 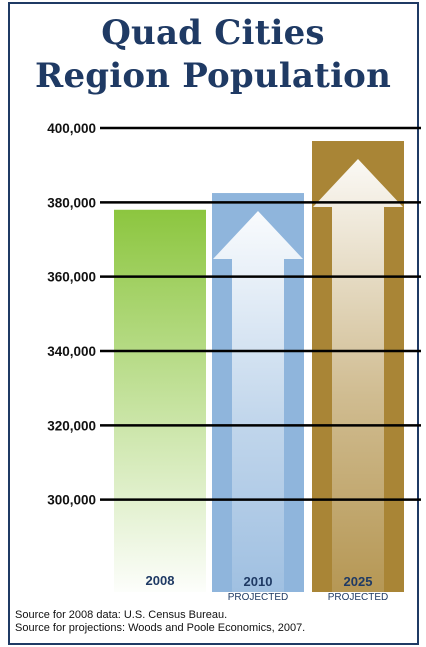 I want to click on chart-title-line-1: Quad Cities, so click(x=213, y=33).